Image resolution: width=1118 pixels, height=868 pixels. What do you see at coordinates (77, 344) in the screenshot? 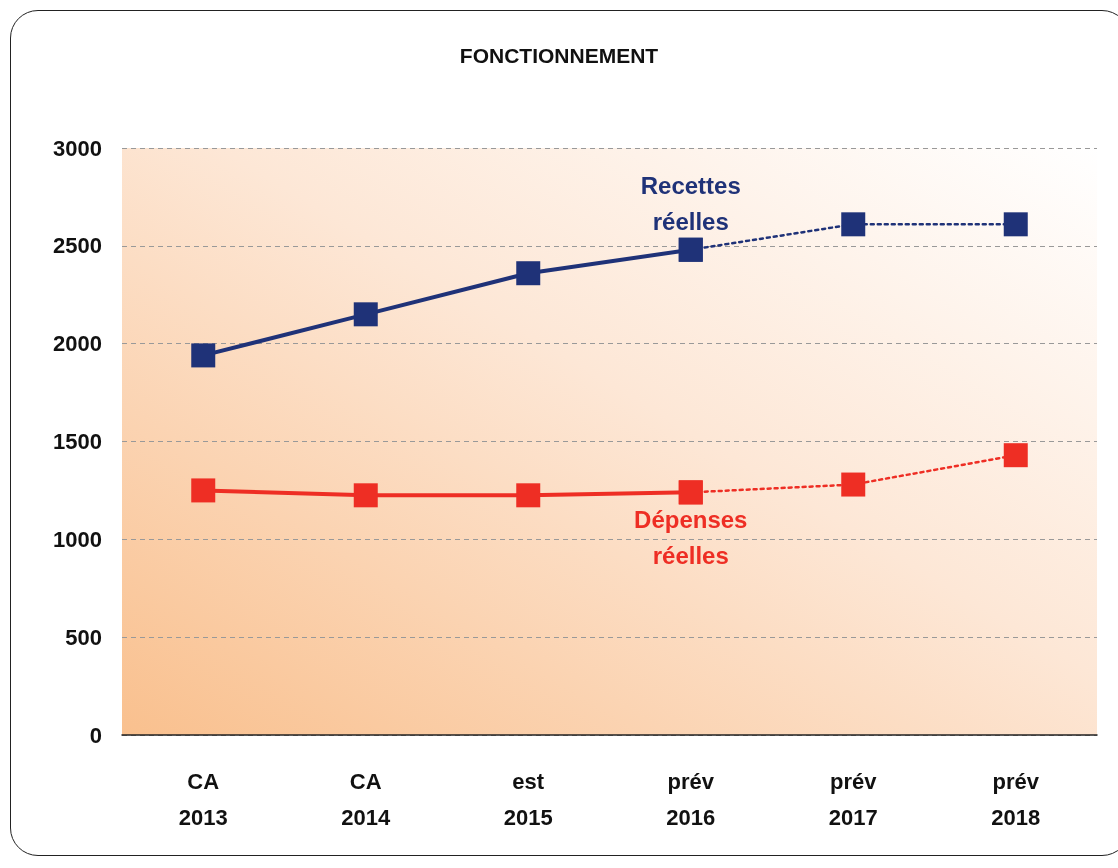
I see `y-tick-label: 2000` at bounding box center [77, 344].